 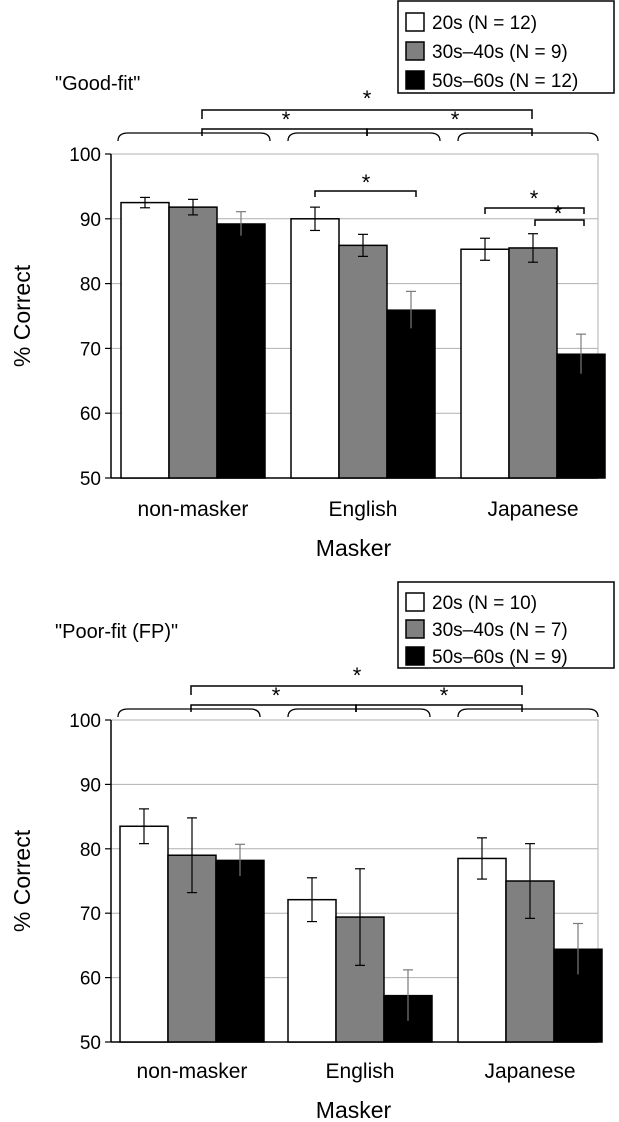 What do you see at coordinates (116, 632) in the screenshot?
I see `chart-title: "Poor-fit (FP)"` at bounding box center [116, 632].